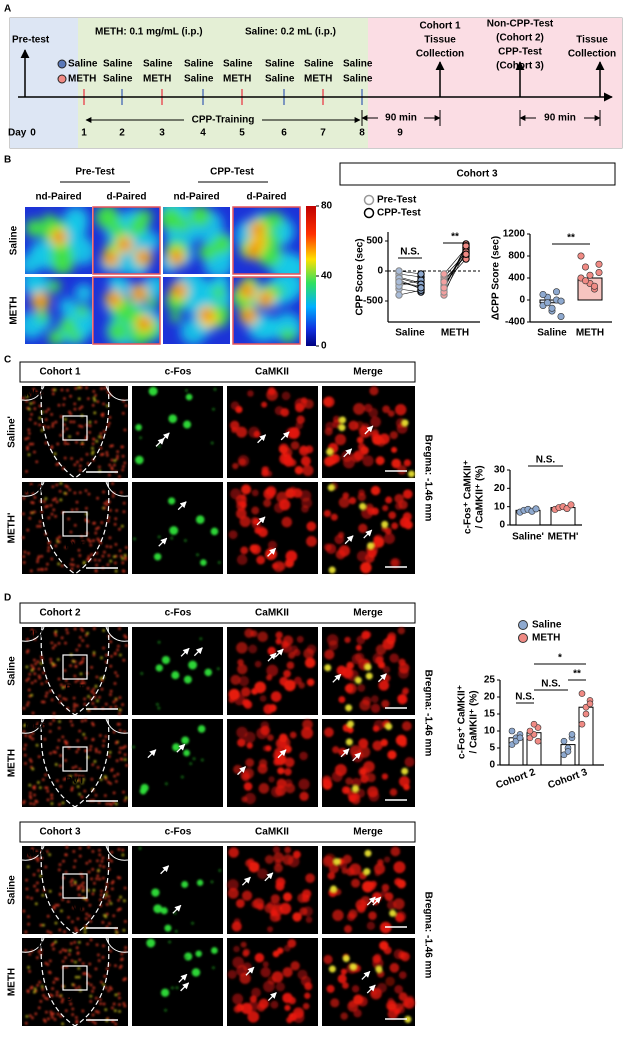 The width and height of the screenshot is (627, 1044). Describe the element at coordinates (33, 726) in the screenshot. I see `mhb-outline` at that location.